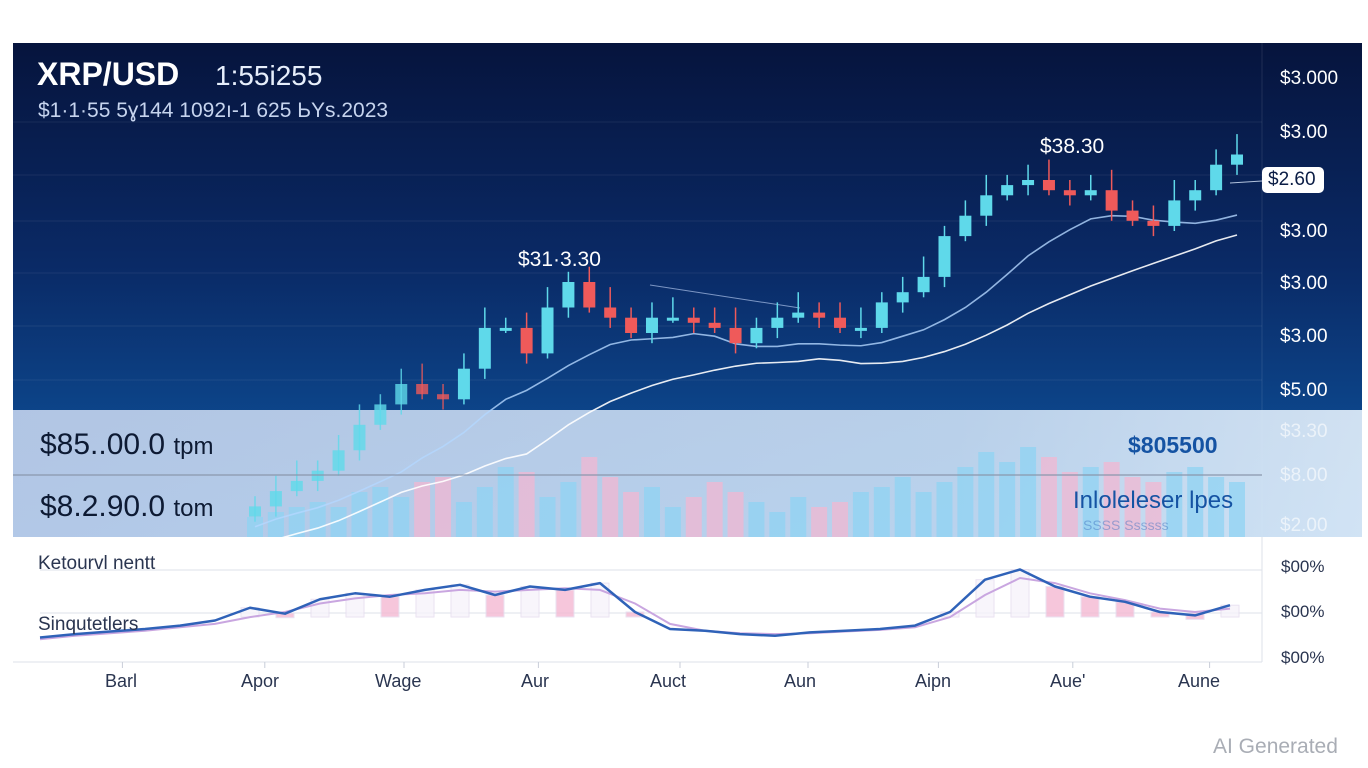 This screenshot has width=1368, height=768. Describe the element at coordinates (1304, 431) in the screenshot. I see `y-tick-label: $3.30` at that location.